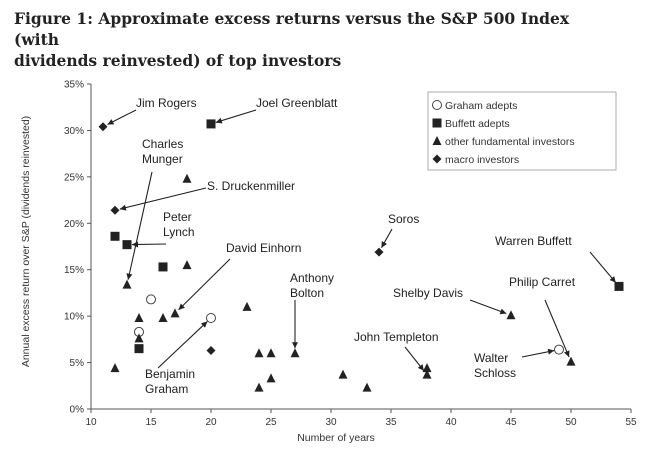 The height and width of the screenshot is (456, 665). What do you see at coordinates (522, 131) in the screenshot?
I see `legend-box` at bounding box center [522, 131].